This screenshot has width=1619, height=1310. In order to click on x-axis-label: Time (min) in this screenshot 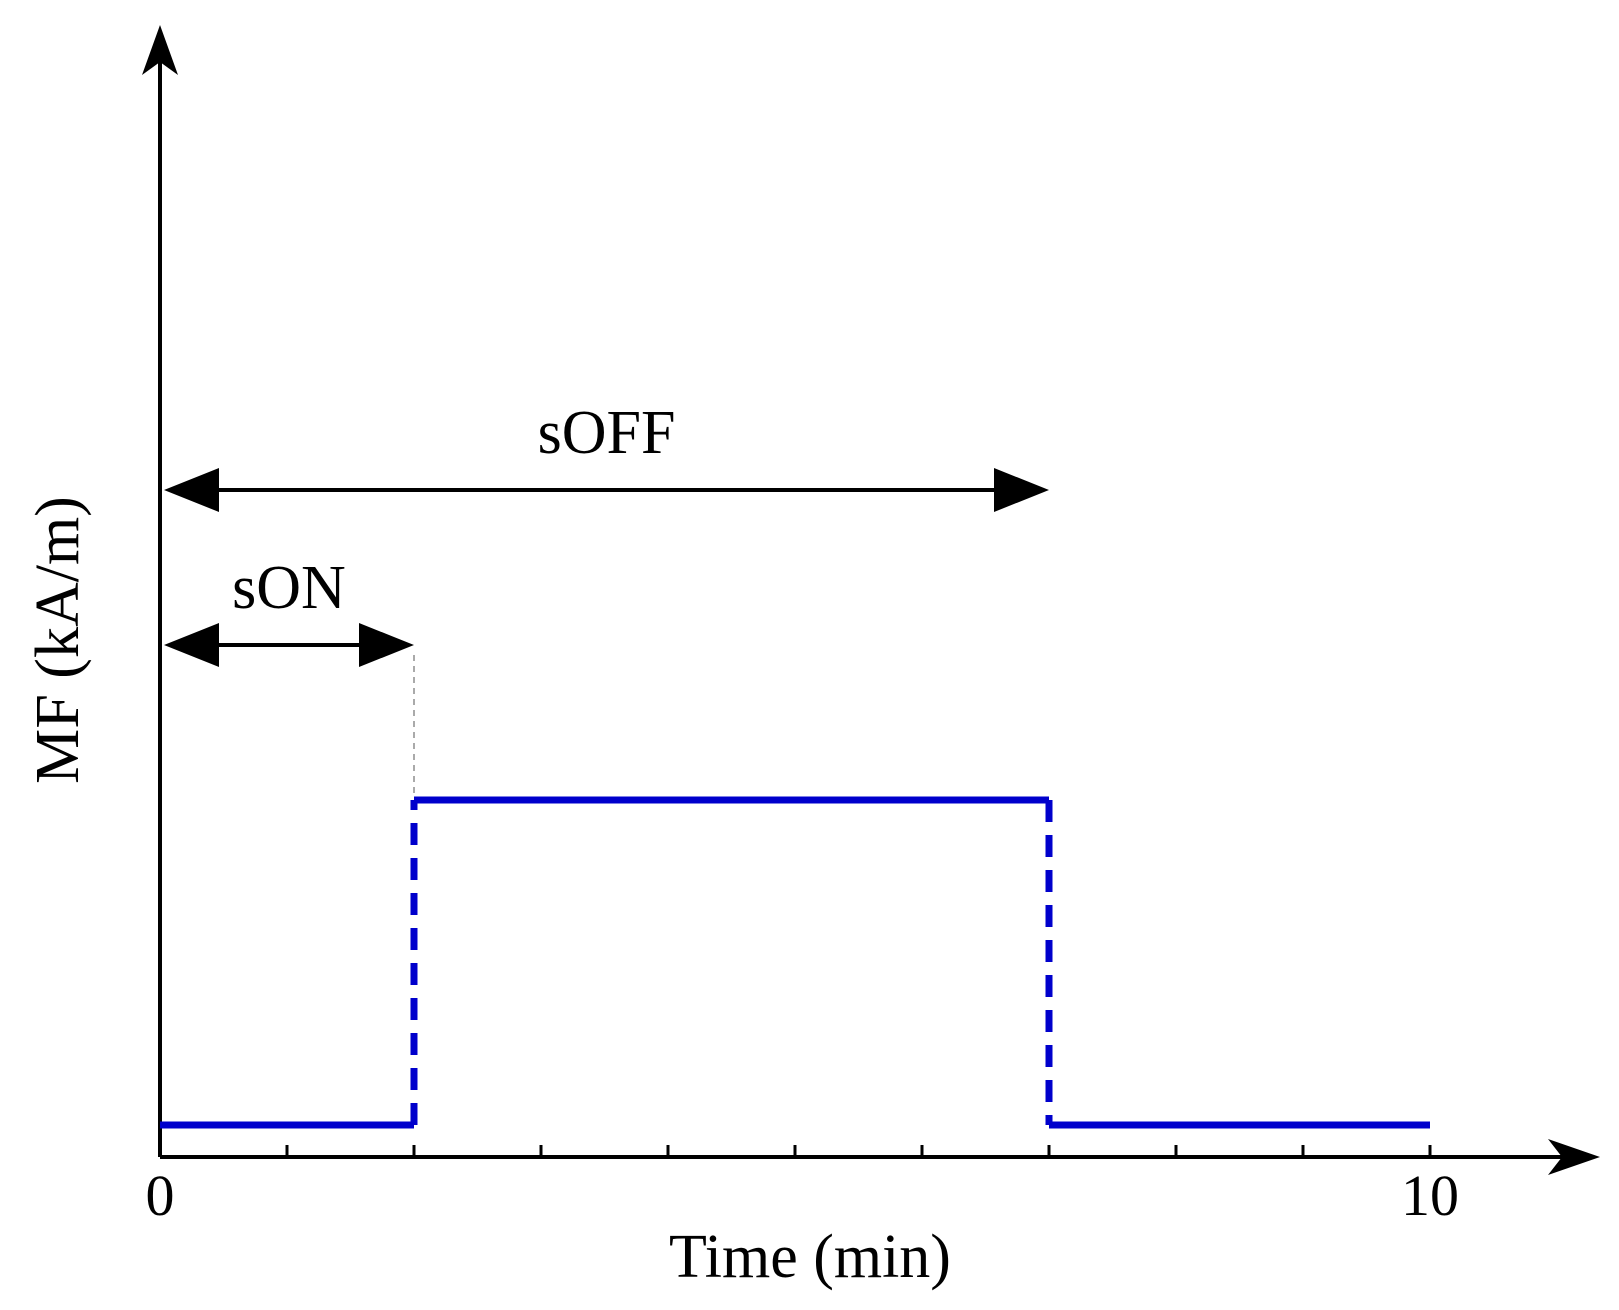, I will do `click(810, 1257)`.